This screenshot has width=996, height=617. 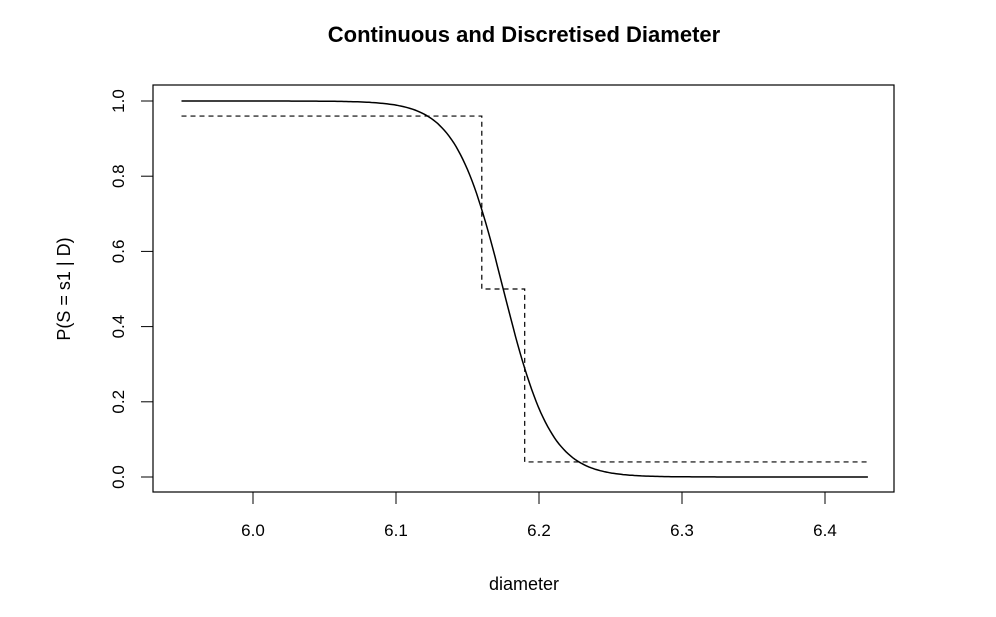 What do you see at coordinates (682, 530) in the screenshot?
I see `x-tick-label: 6.3` at bounding box center [682, 530].